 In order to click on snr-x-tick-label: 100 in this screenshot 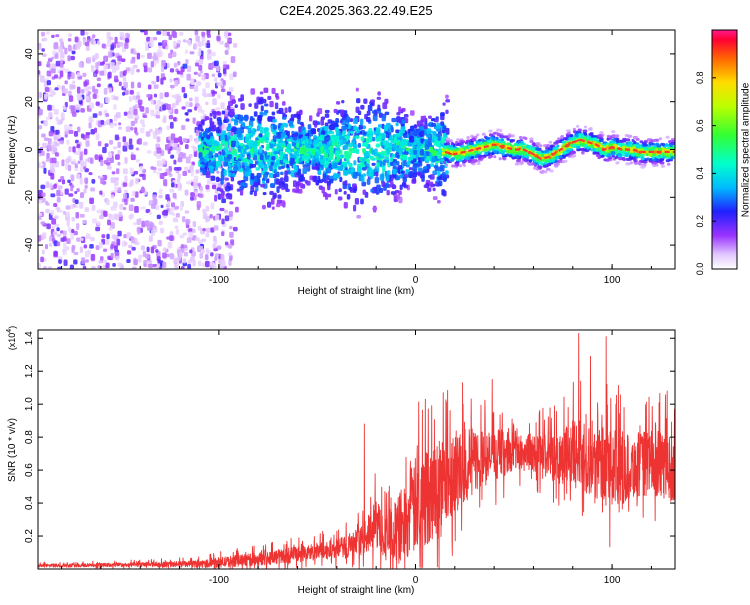, I will do `click(612, 580)`.